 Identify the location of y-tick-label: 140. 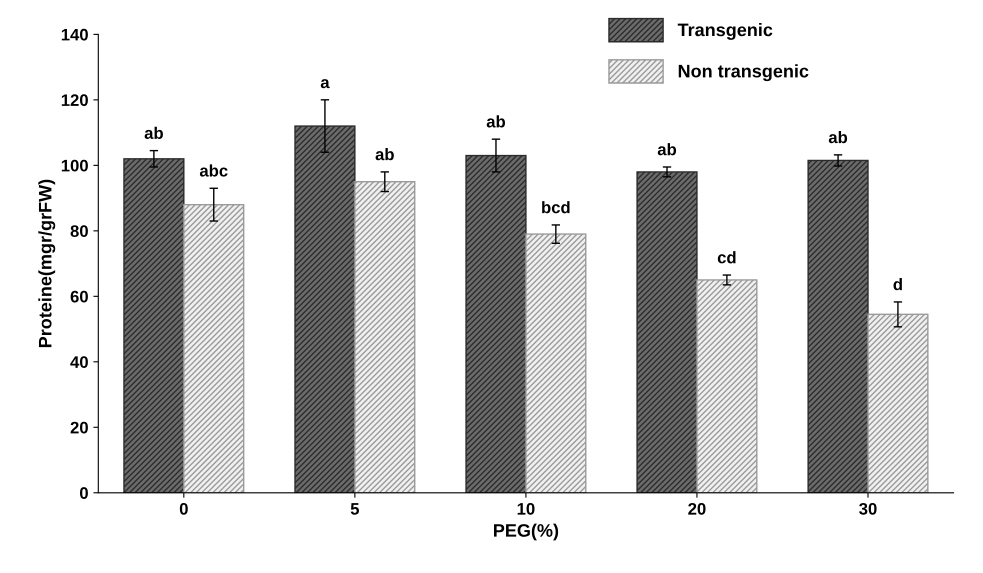
(75, 34).